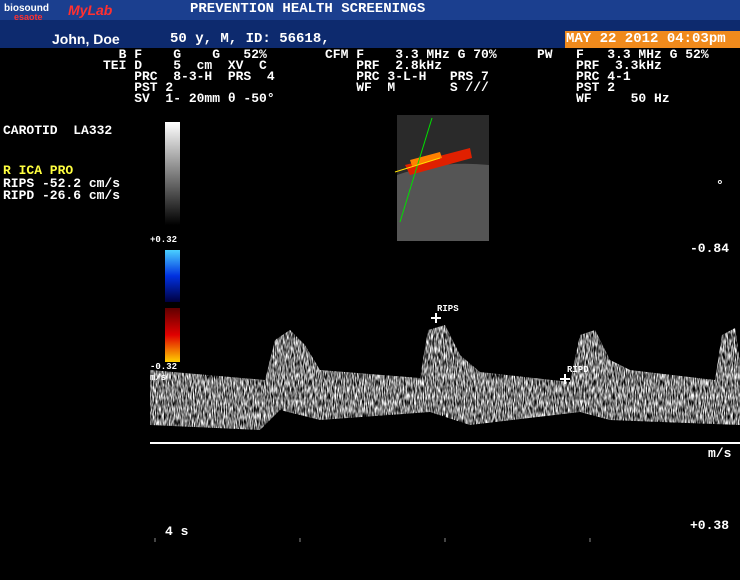 This screenshot has width=740, height=580. Describe the element at coordinates (372, 540) in the screenshot. I see `time-ticks` at that location.